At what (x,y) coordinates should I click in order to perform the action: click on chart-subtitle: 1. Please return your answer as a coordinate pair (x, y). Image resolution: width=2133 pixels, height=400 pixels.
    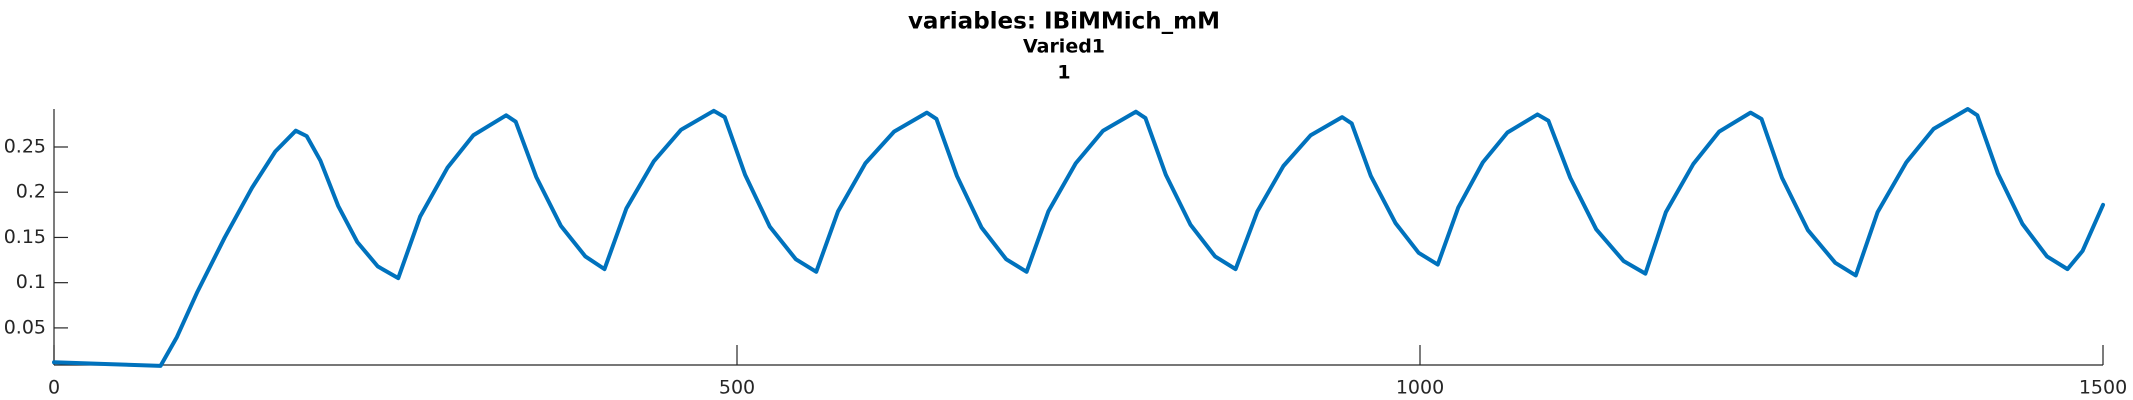
    Looking at the image, I should click on (1063, 73).